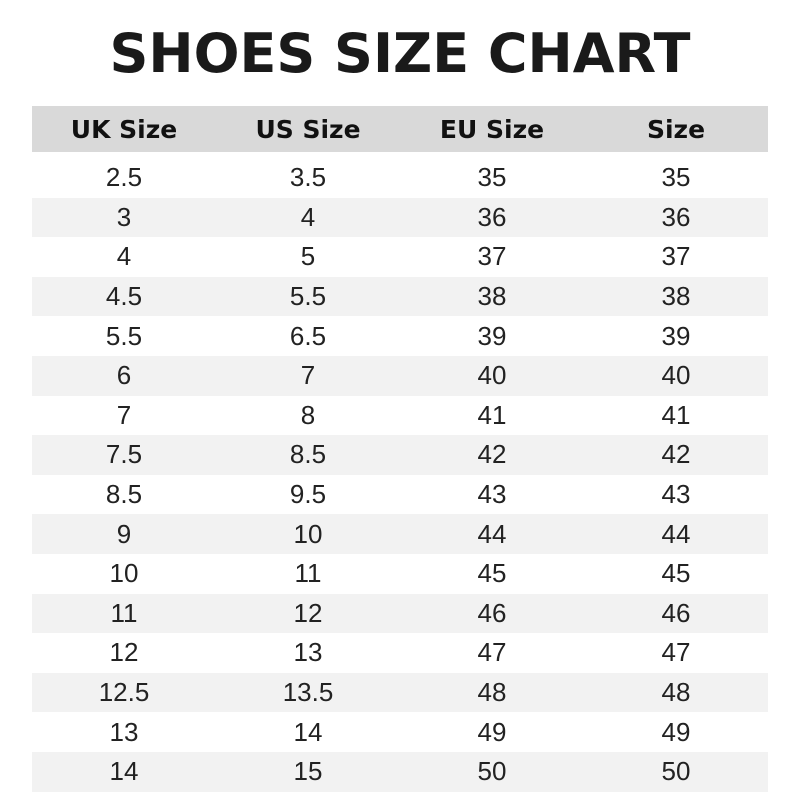  I want to click on table-cell: 13.5, so click(308, 692).